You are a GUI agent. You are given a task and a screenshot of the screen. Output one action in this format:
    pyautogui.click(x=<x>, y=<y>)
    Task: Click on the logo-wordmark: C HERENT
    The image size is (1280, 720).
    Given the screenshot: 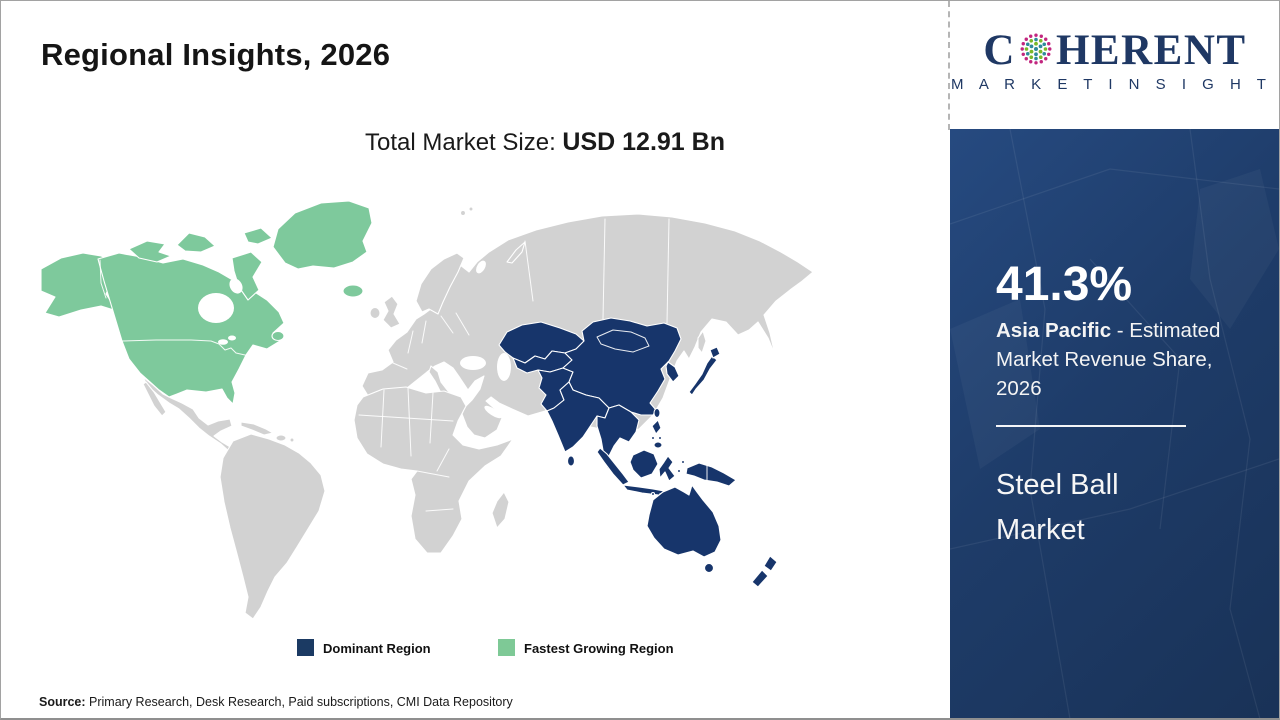 What is the action you would take?
    pyautogui.click(x=1115, y=50)
    